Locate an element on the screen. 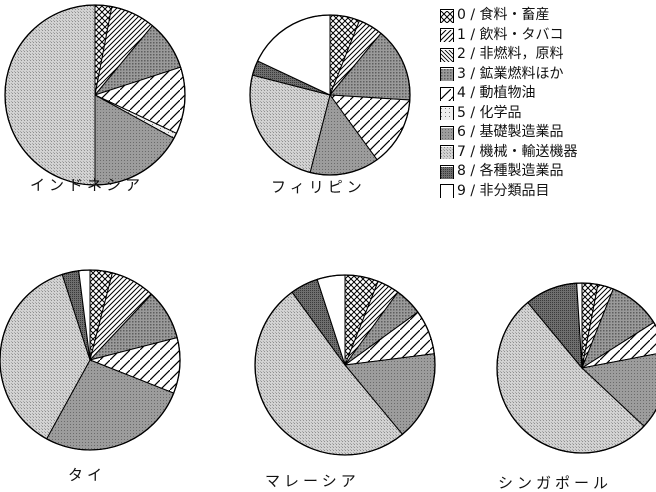 This screenshot has width=656, height=492. legend-label: 0 / 食料・畜産 is located at coordinates (503, 15).